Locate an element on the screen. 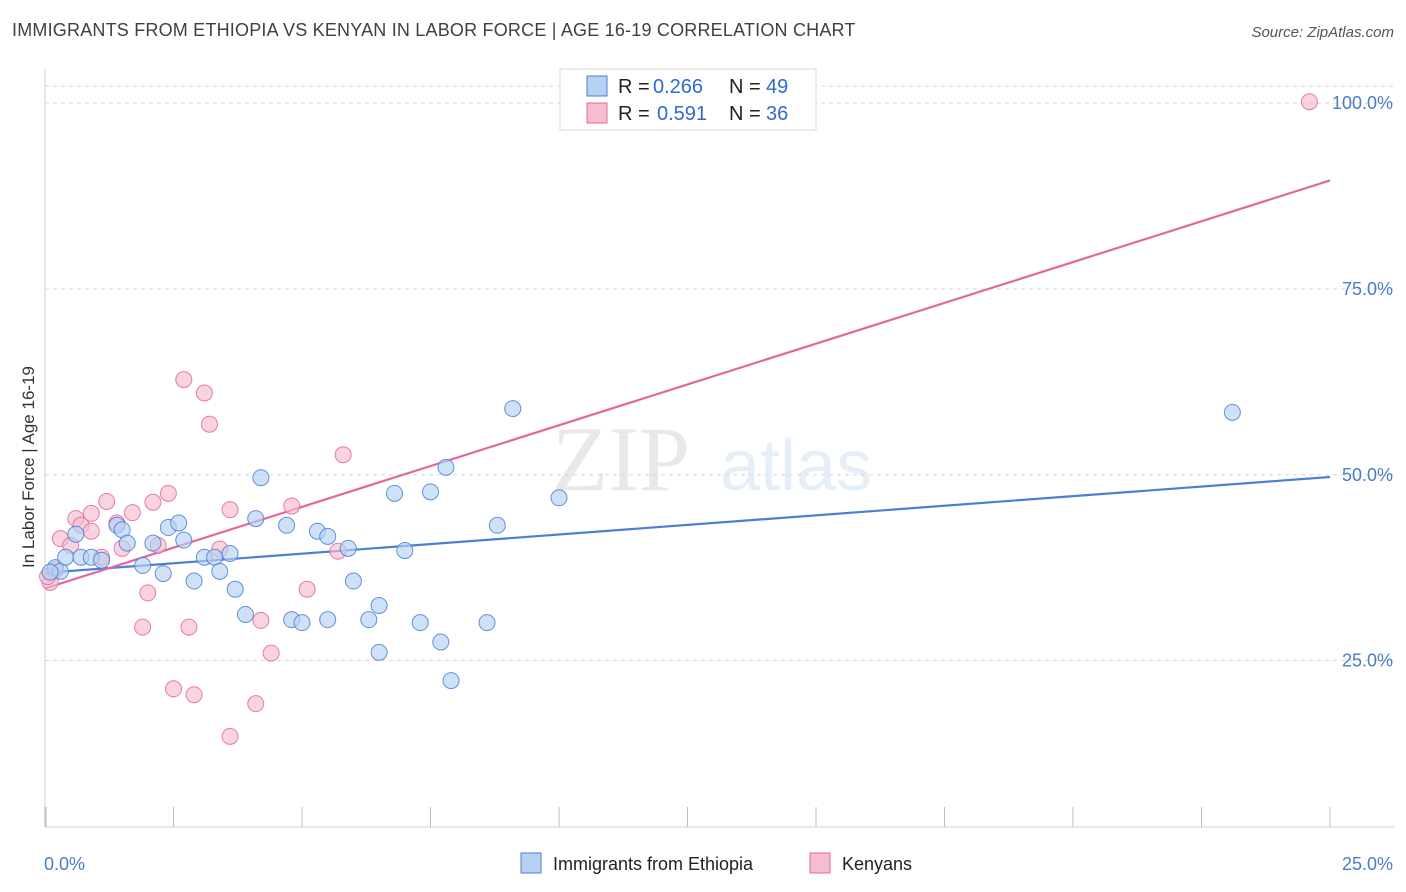 Image resolution: width=1406 pixels, height=892 pixels. y-tick-label: 25.0% is located at coordinates (1367, 661).